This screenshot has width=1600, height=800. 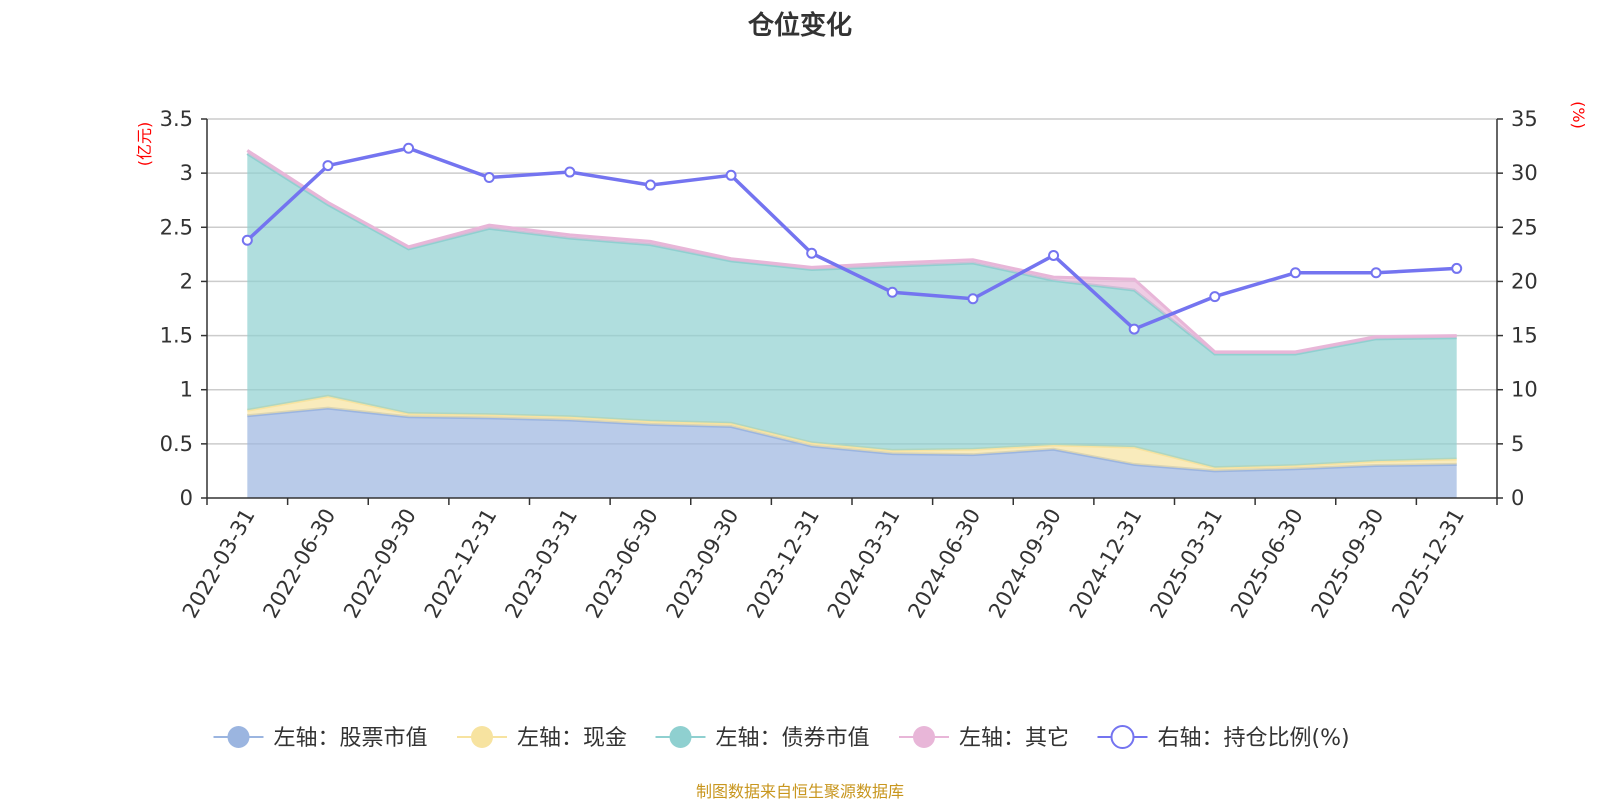 What do you see at coordinates (944, 564) in the screenshot?
I see `x-tick-label: 2024-06-30` at bounding box center [944, 564].